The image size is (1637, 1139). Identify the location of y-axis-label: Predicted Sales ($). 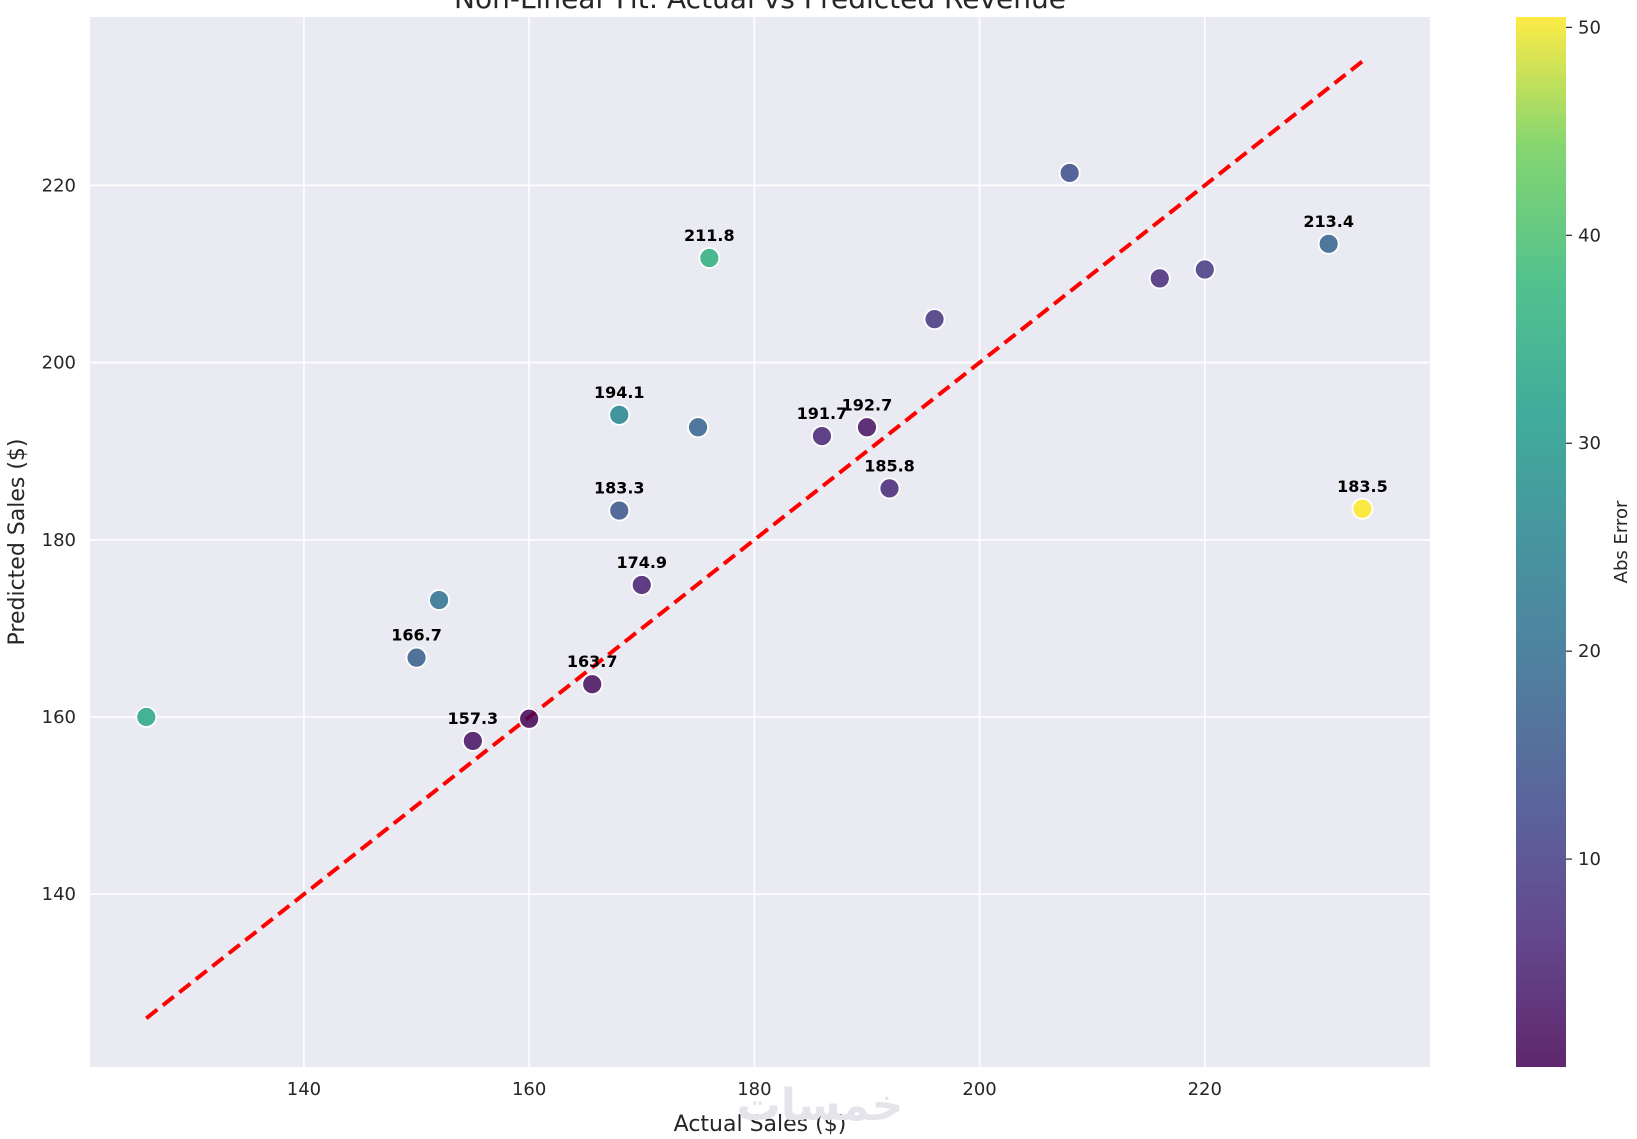
(17, 542).